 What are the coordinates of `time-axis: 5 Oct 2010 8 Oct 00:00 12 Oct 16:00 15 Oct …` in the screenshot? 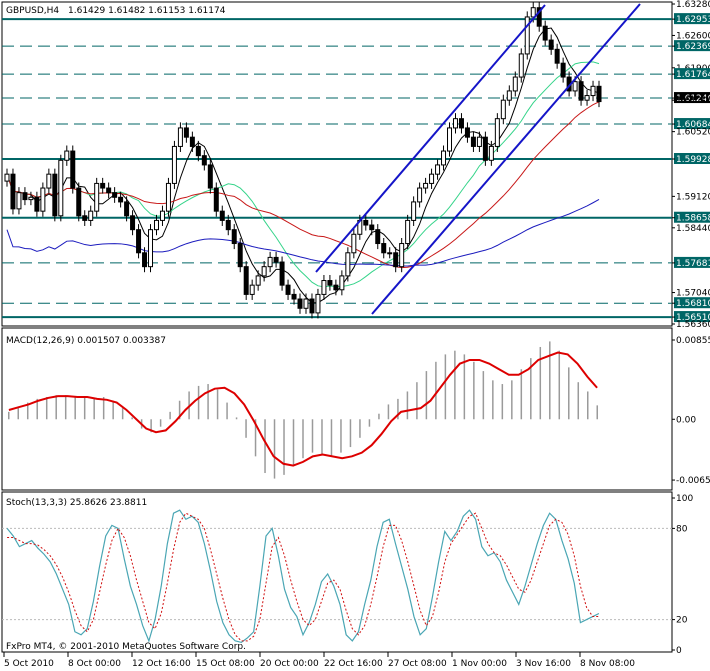 It's located at (319, 660).